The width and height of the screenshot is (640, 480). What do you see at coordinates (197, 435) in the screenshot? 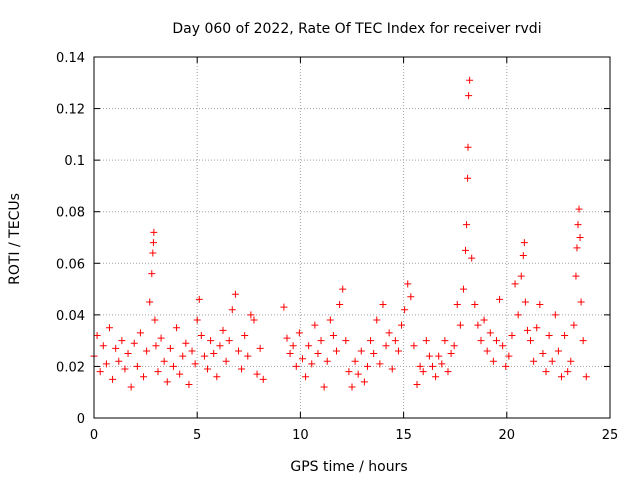
I see `x-tick-label: 5` at bounding box center [197, 435].